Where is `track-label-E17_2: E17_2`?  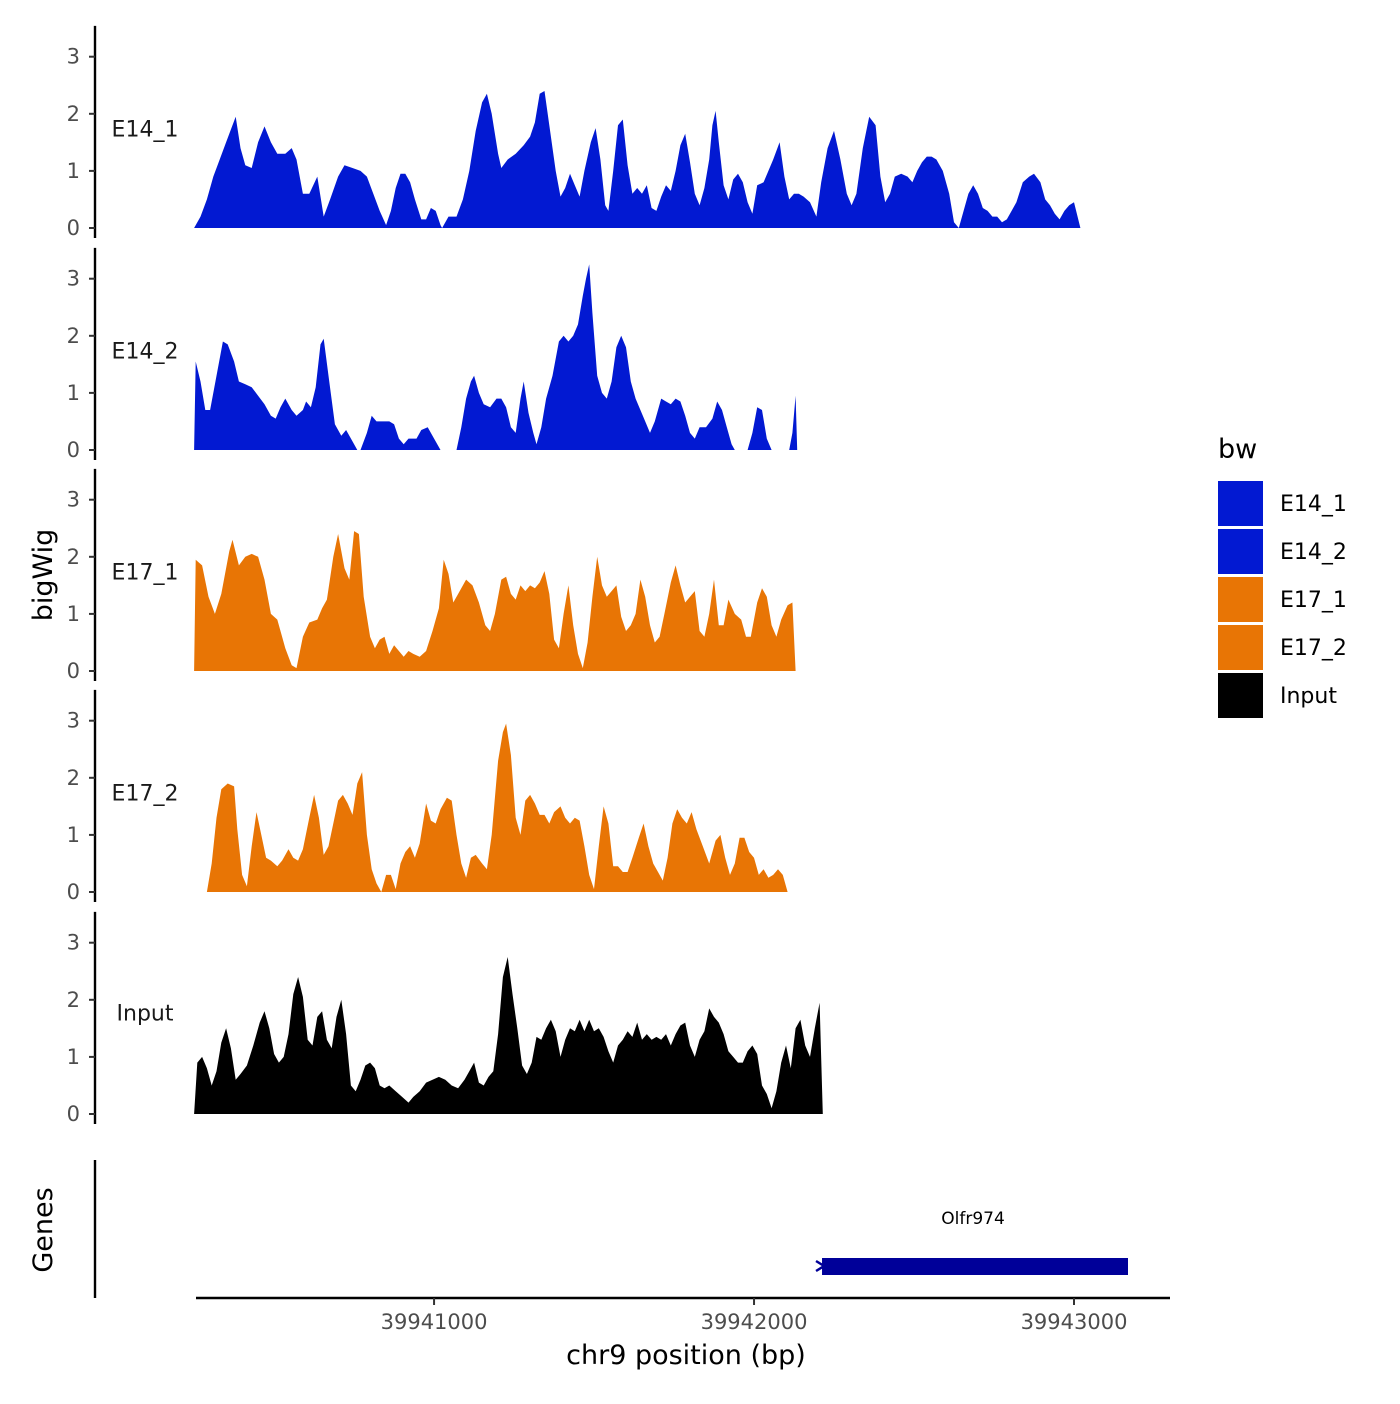
track-label-E17_2: E17_2 is located at coordinates (145, 794).